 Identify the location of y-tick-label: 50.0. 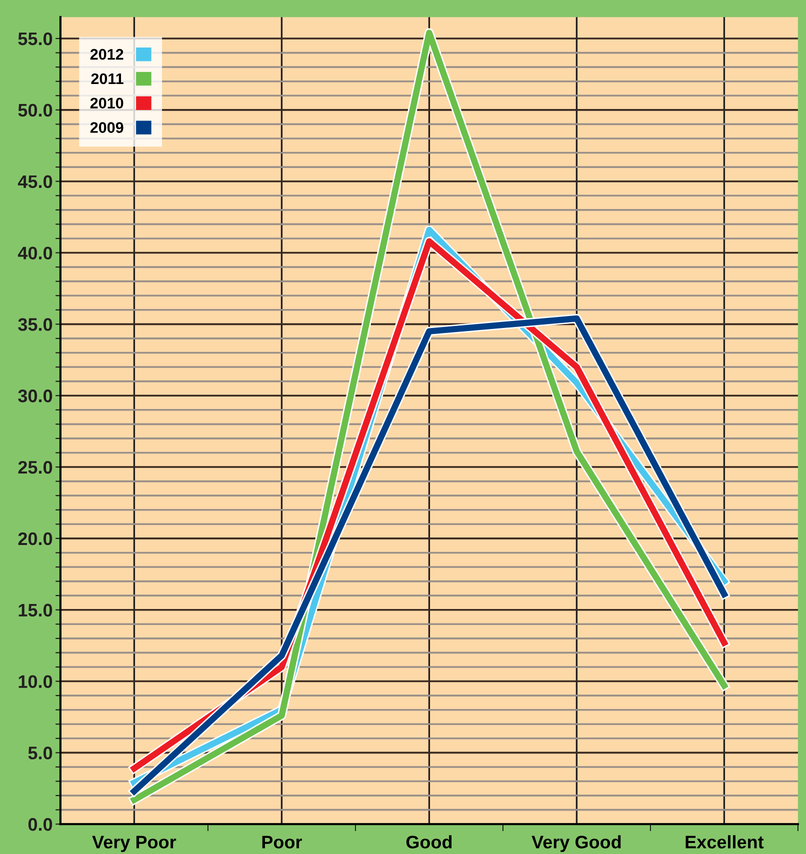
(35, 110).